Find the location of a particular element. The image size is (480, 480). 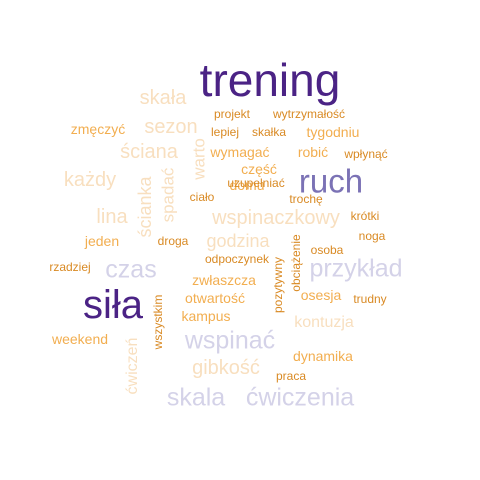

word-cloud-word: domu is located at coordinates (247, 185).